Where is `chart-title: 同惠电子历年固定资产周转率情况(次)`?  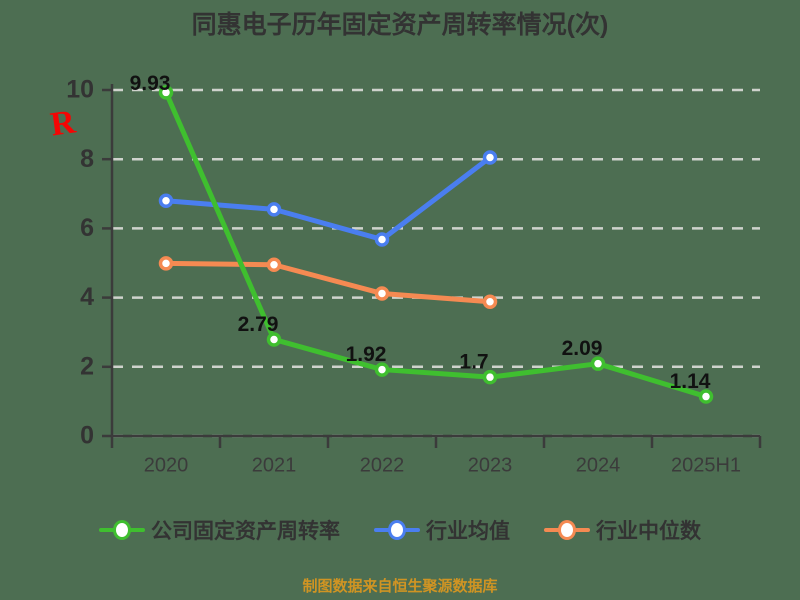 chart-title: 同惠电子历年固定资产周转率情况(次) is located at coordinates (400, 25).